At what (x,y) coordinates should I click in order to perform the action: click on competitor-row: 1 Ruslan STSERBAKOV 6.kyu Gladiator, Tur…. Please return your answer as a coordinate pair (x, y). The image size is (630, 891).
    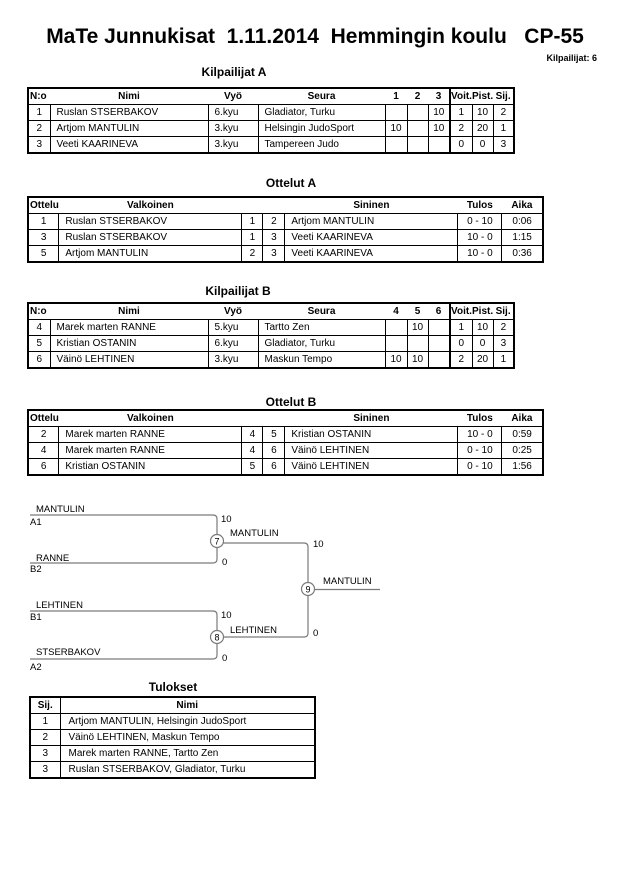
    Looking at the image, I should click on (271, 112).